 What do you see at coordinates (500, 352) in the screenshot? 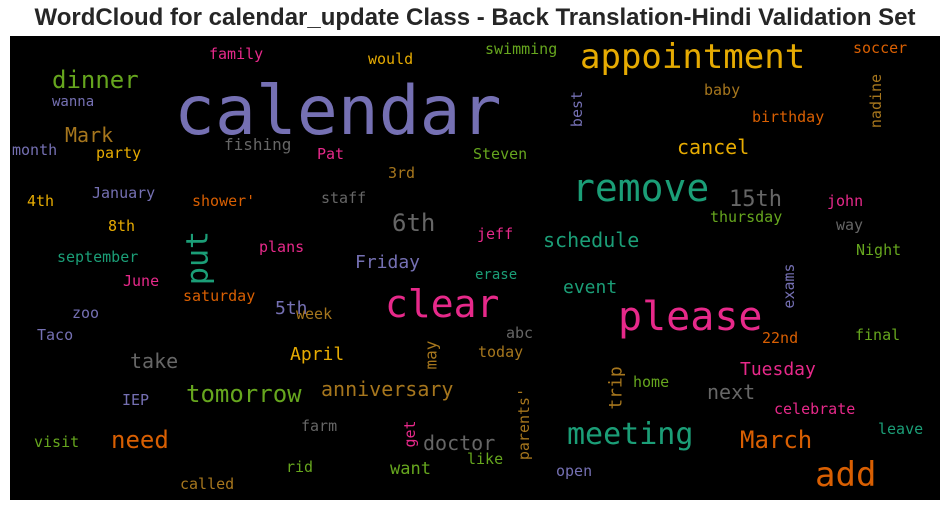
I see `word-today: today` at bounding box center [500, 352].